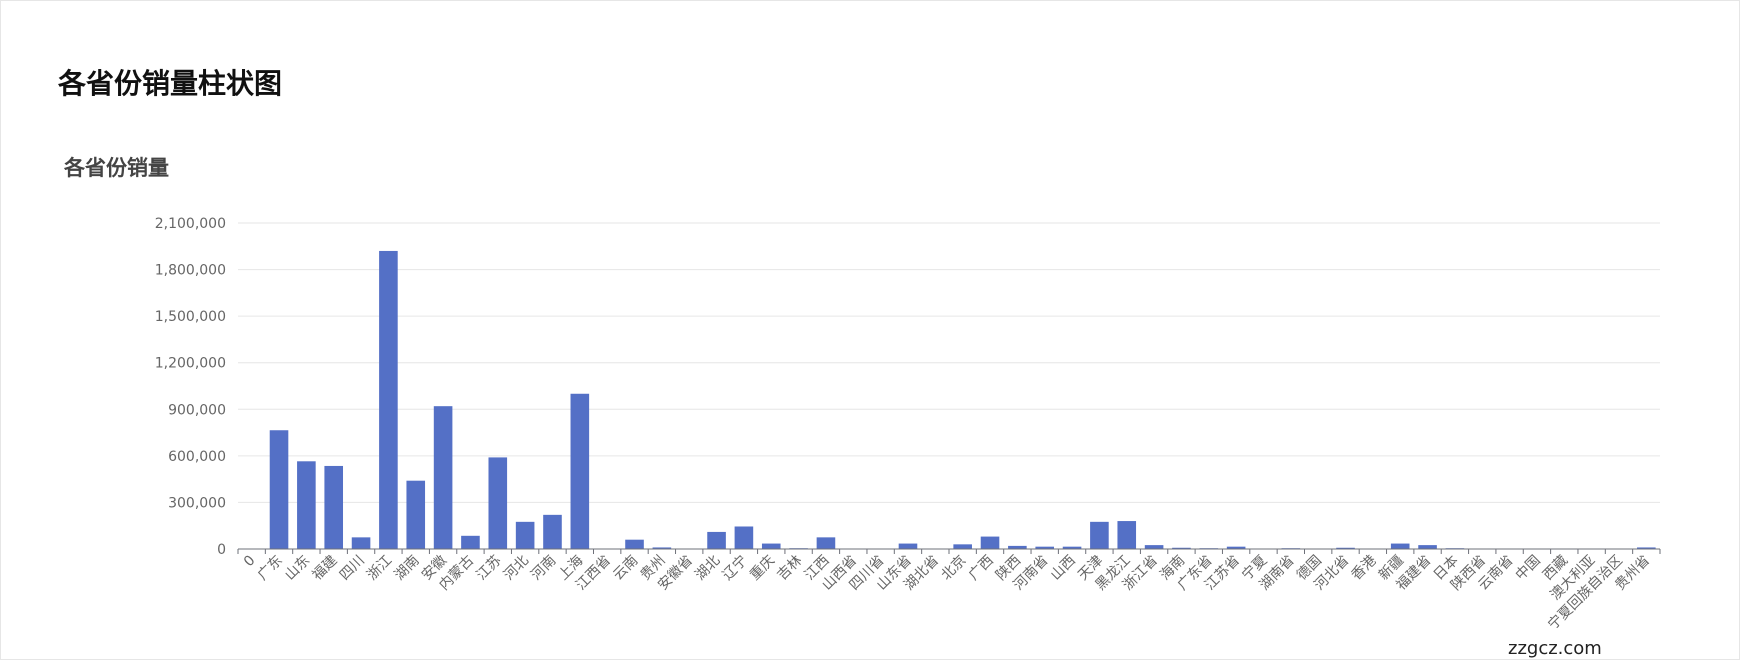  Describe the element at coordinates (543, 568) in the screenshot. I see `x-tick-label: 河南` at that location.